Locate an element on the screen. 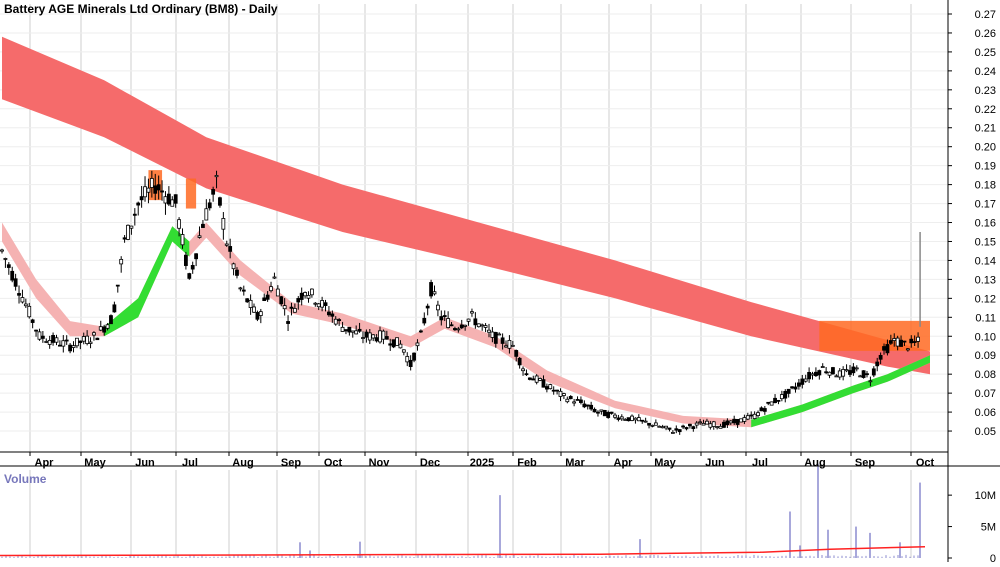 The height and width of the screenshot is (567, 1000). price-tick-label: 0.17 is located at coordinates (985, 205).